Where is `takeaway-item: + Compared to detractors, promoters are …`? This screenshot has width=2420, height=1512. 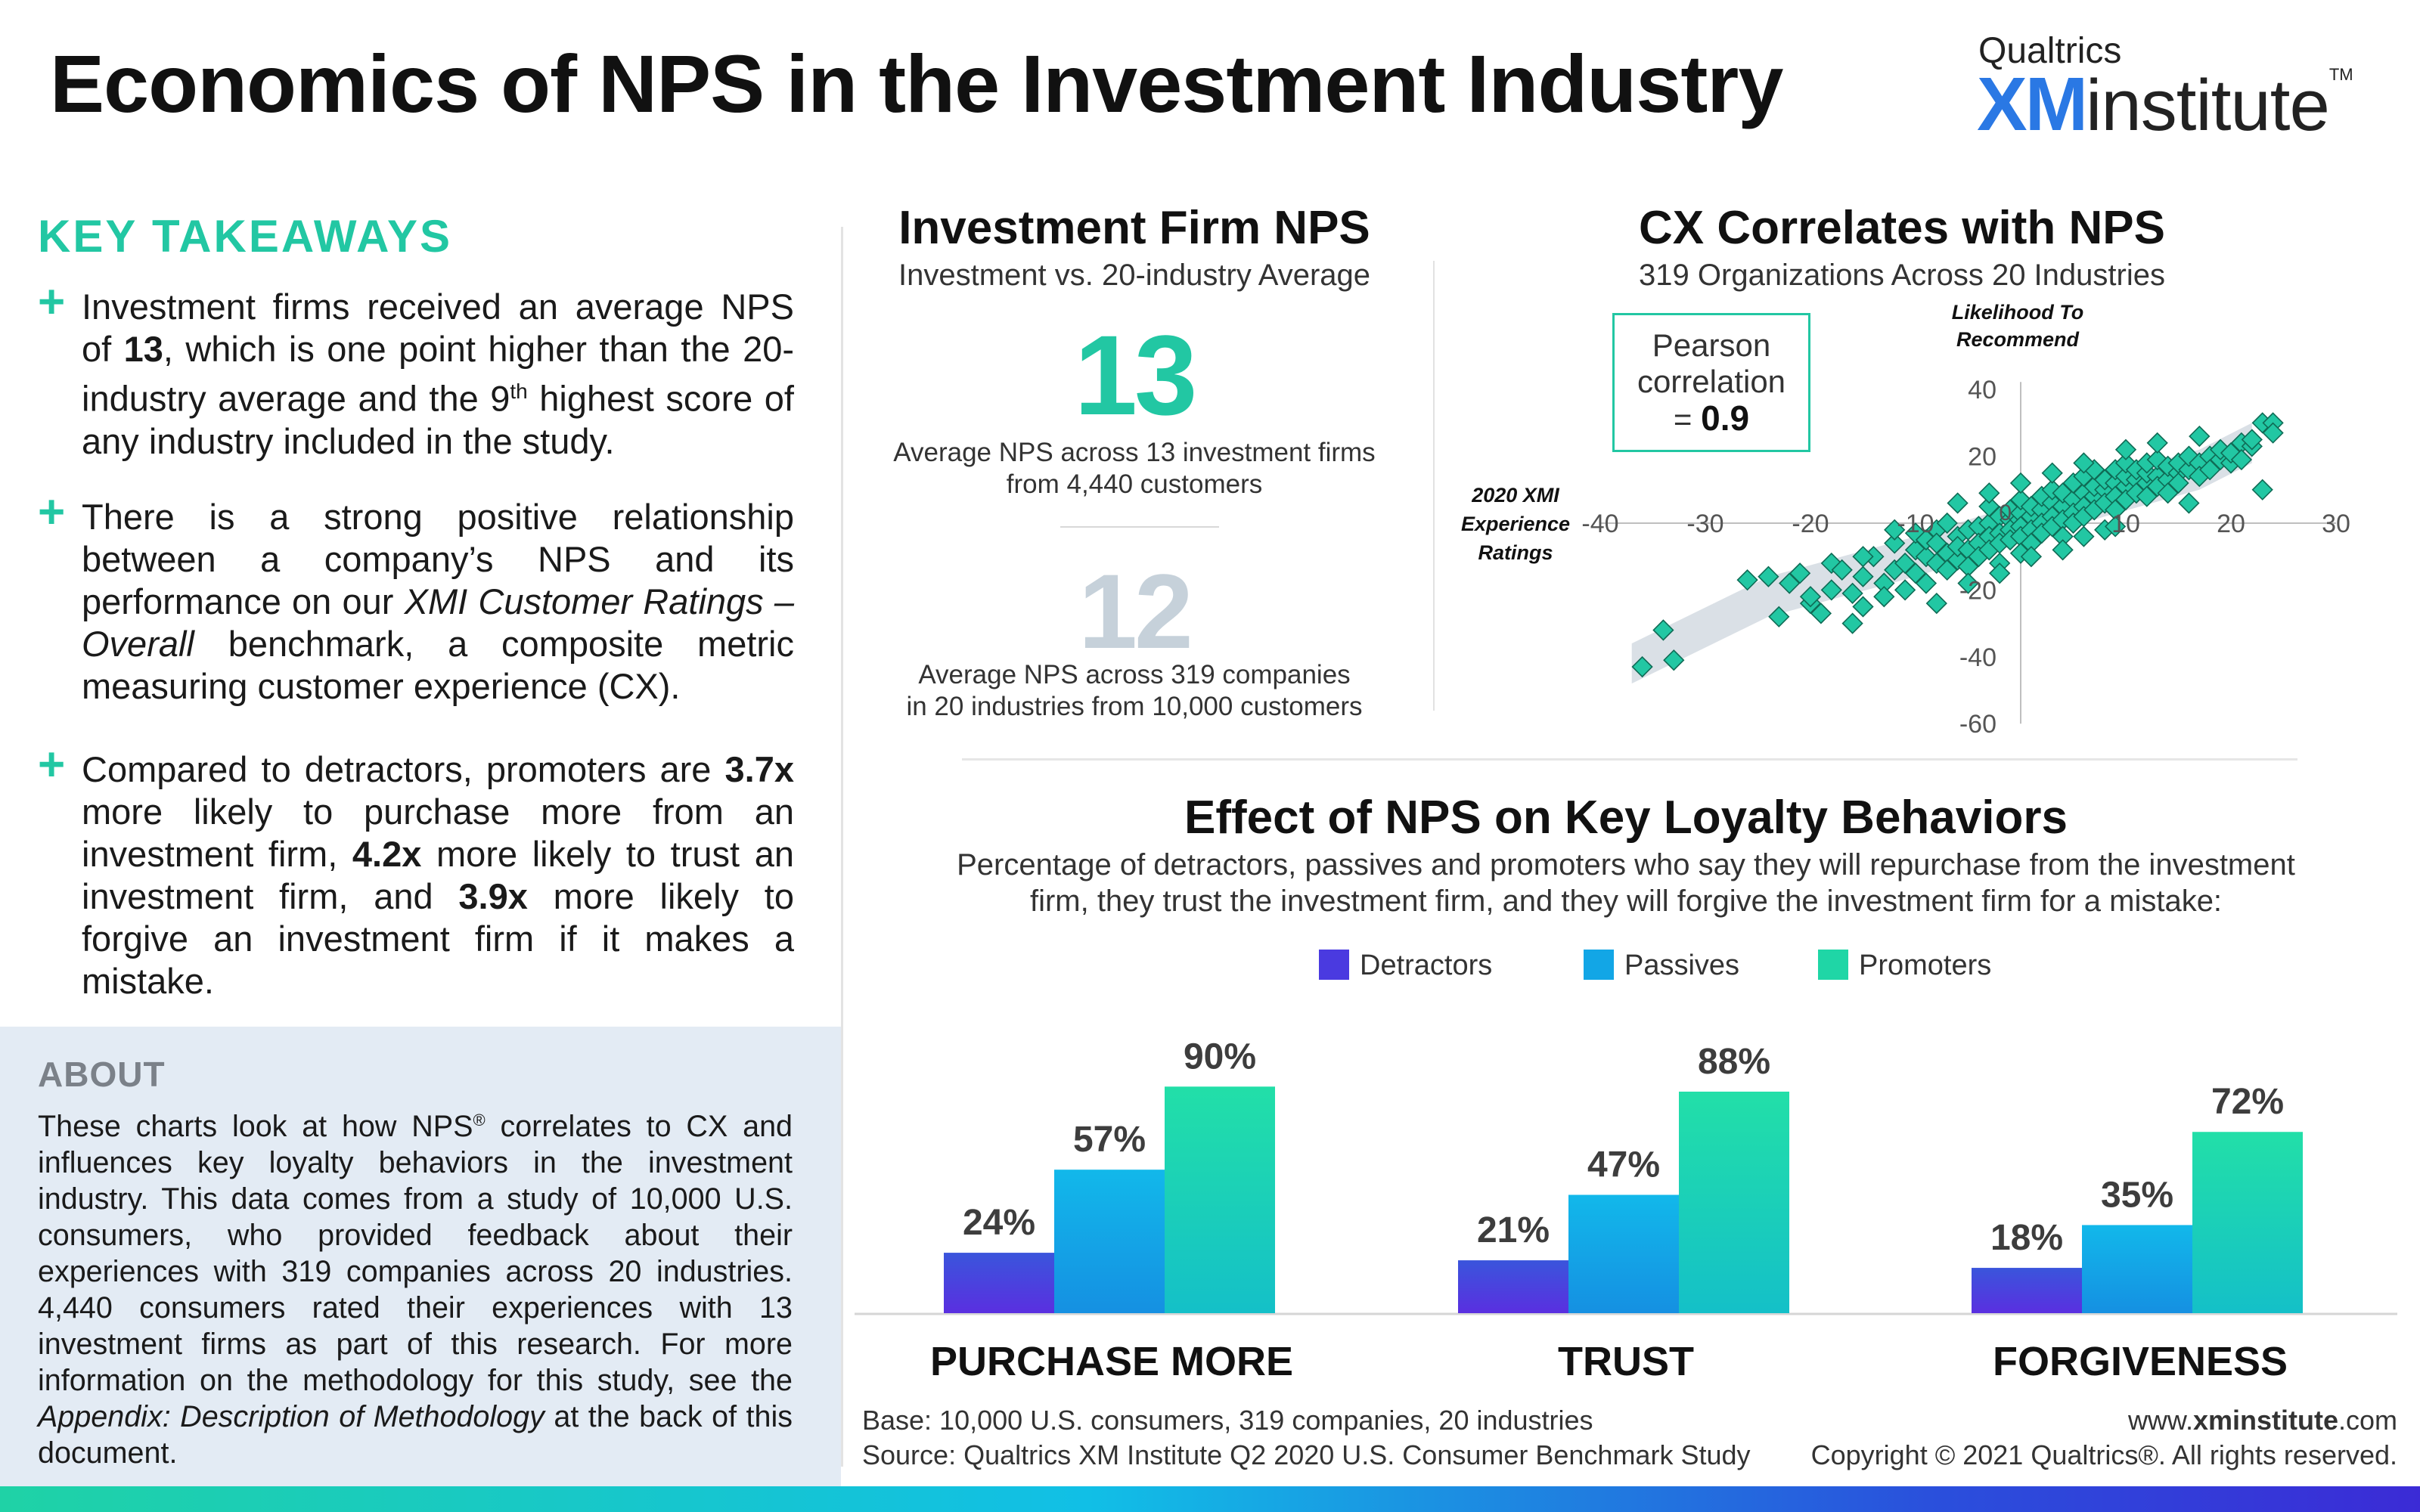
takeaway-item: + Compared to detractors, promoters are … is located at coordinates (416, 872).